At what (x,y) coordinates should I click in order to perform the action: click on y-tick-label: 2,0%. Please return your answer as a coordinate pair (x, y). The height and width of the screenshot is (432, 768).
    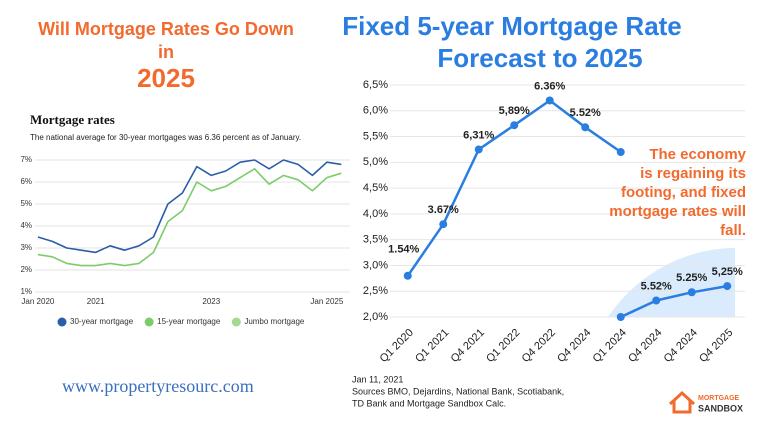
    Looking at the image, I should click on (375, 317).